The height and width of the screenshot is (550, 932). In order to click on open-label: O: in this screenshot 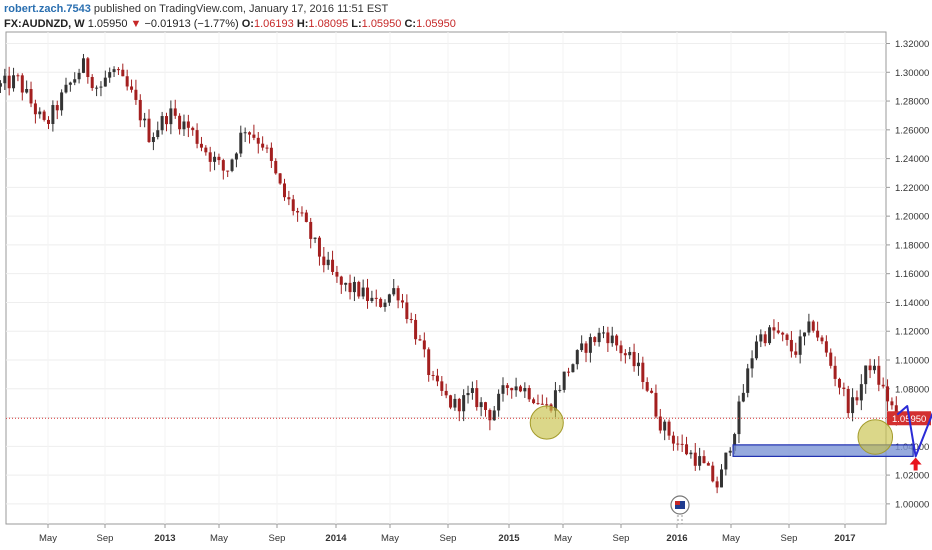, I will do `click(247, 24)`.